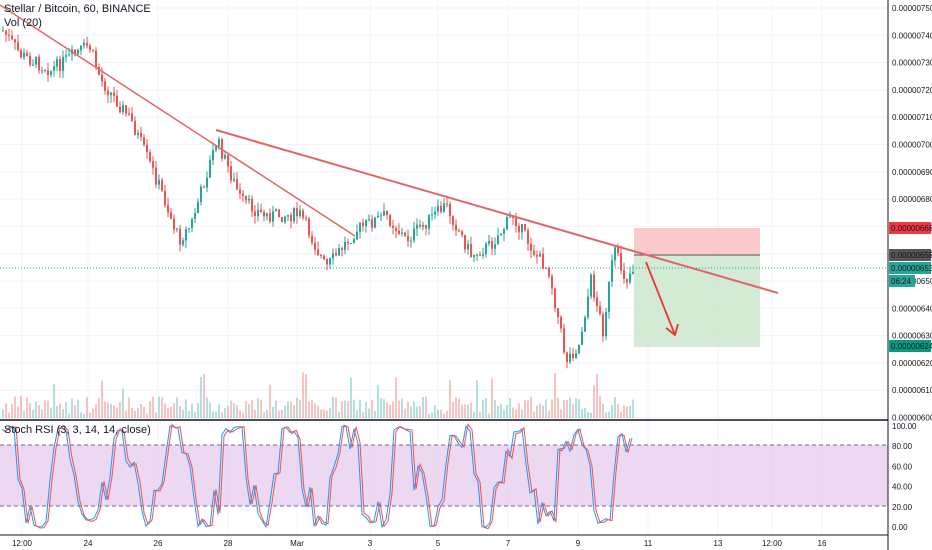  I want to click on rsi-tick-label: 20.00, so click(902, 507).